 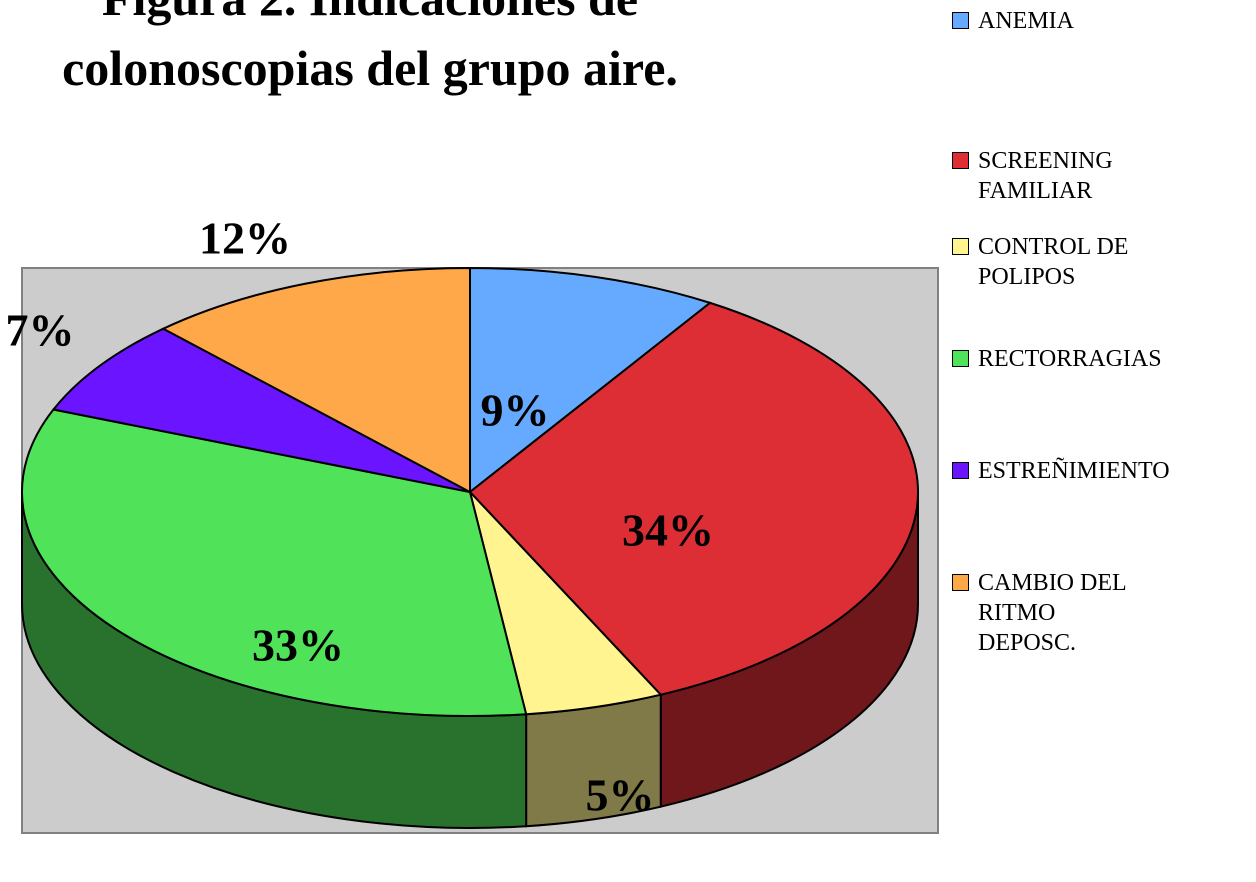 I want to click on legend-item: CONTROL DE POLIPOS, so click(x=1104, y=262).